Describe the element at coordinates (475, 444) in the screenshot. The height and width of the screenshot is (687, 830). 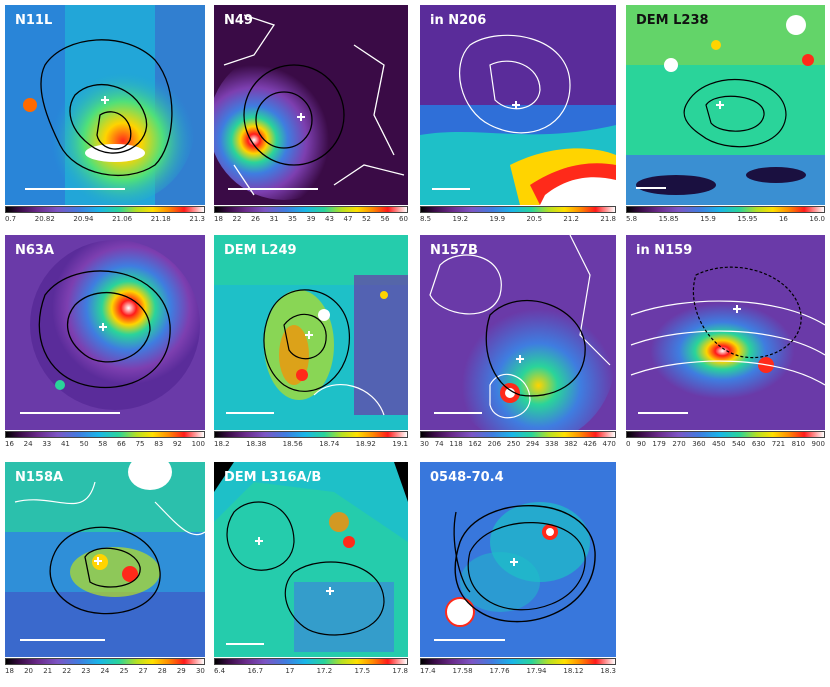
I see `colorbar-tick-label: 162` at that location.